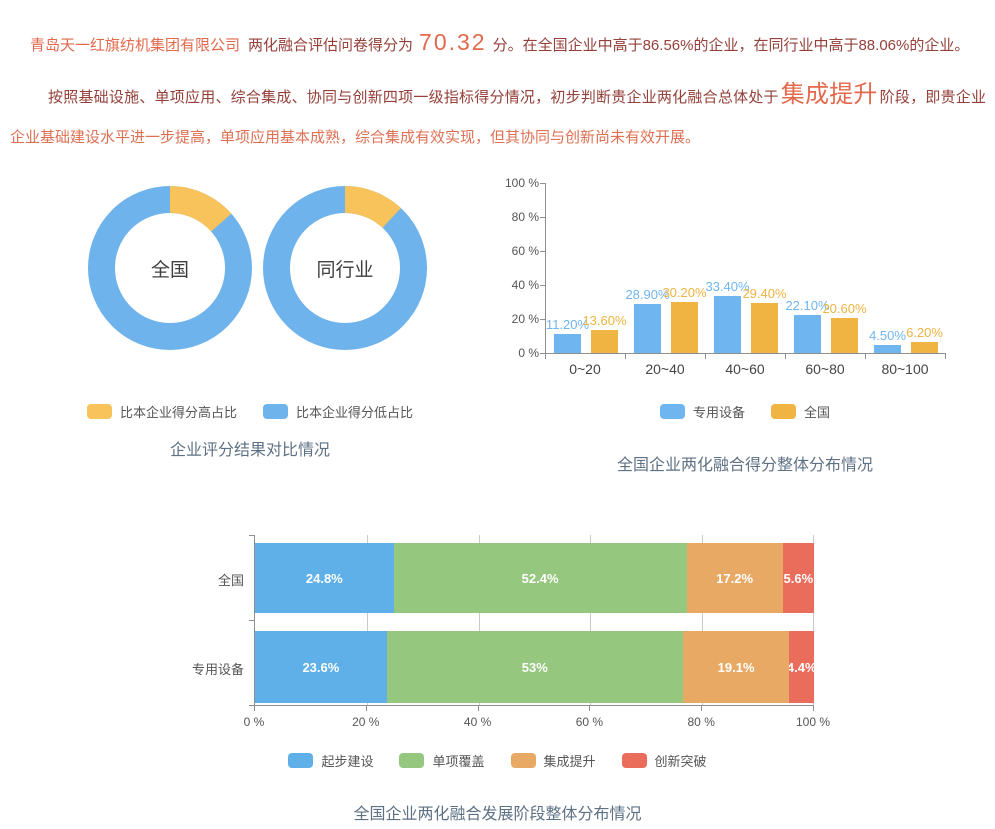 The width and height of the screenshot is (995, 829). Describe the element at coordinates (135, 45) in the screenshot. I see `company-name: 青岛天一红旗纺机集团有限公司` at that location.